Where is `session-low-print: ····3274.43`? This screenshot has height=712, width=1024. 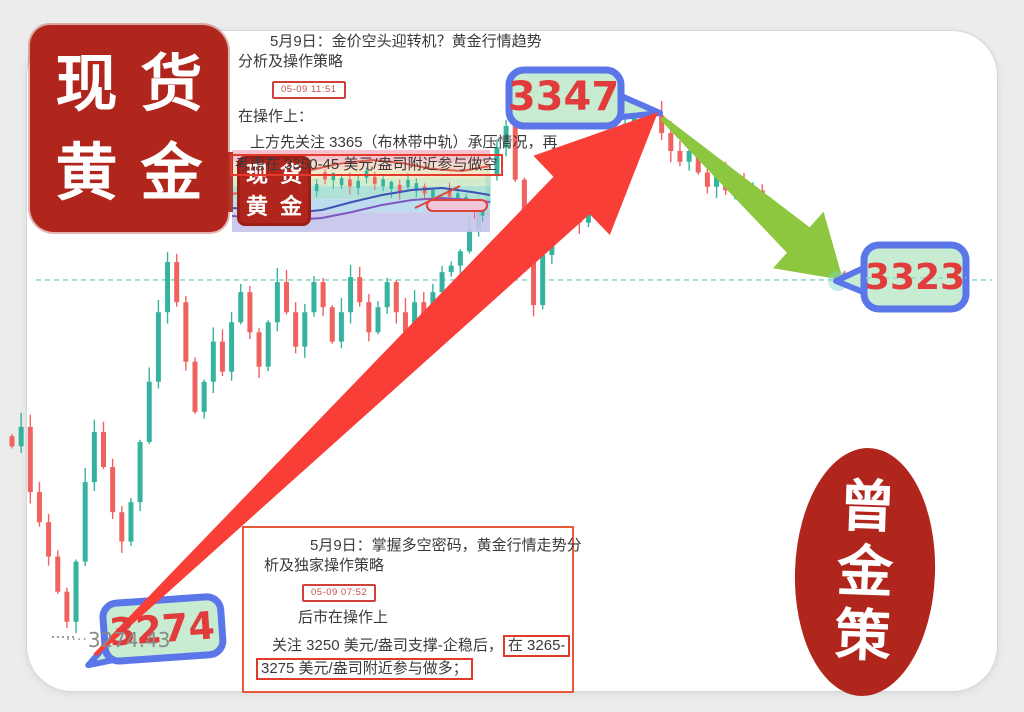
session-low-print: ····3274.43 is located at coordinates (118, 640).